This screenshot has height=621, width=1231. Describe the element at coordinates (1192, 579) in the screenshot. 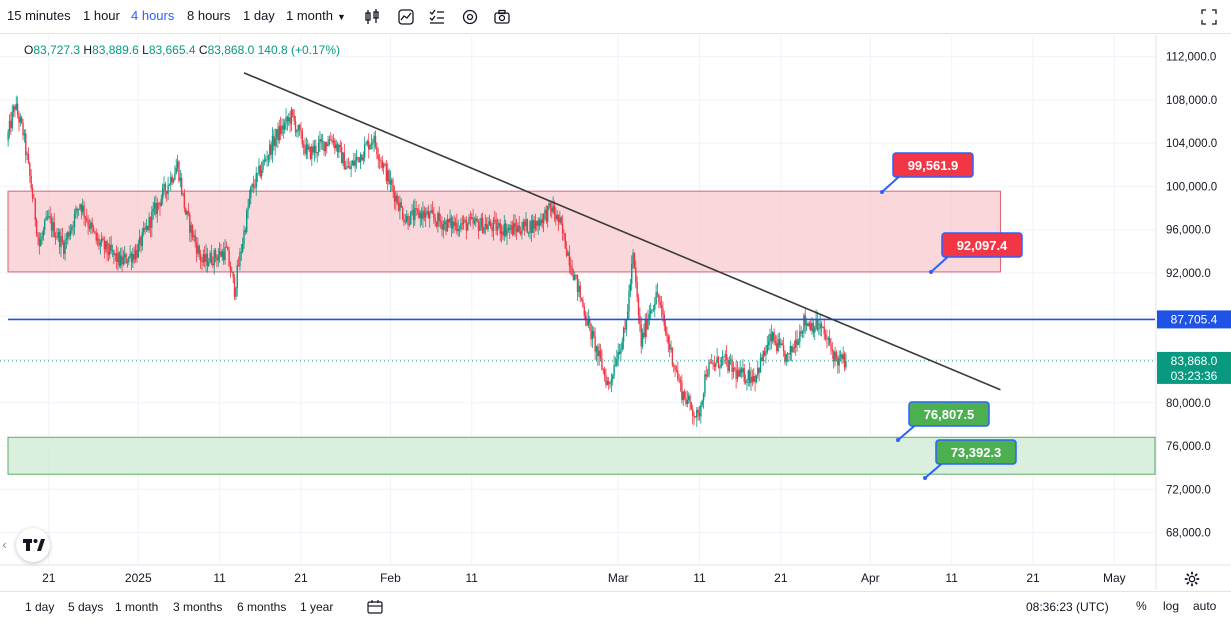

I see `chart-settings-gear-icon` at that location.